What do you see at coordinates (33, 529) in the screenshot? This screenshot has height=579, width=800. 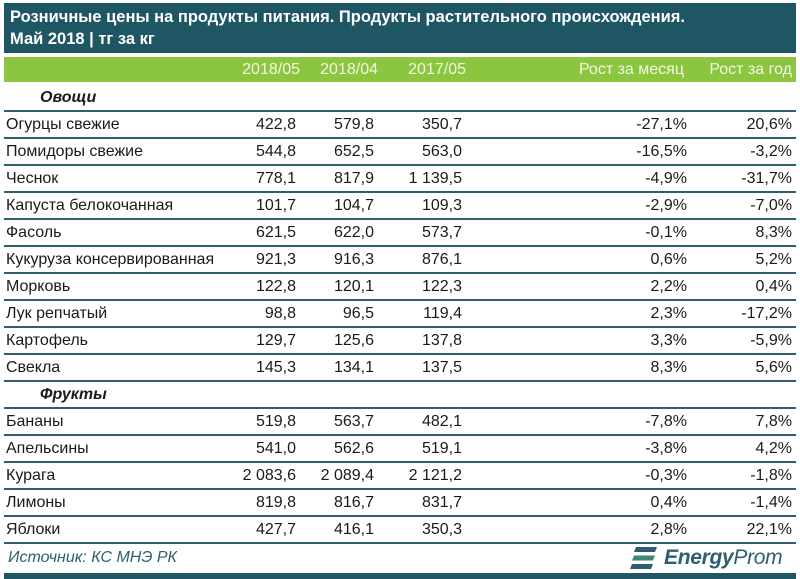 I see `product-name: Яблоки` at bounding box center [33, 529].